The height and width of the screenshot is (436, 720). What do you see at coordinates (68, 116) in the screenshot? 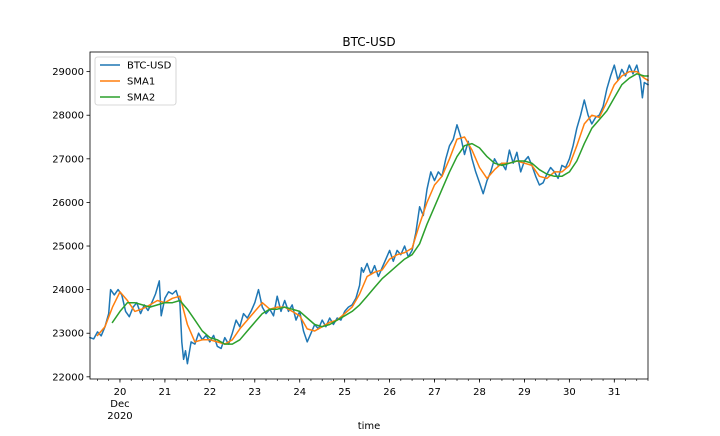
I see `y-tick-label: 28000` at bounding box center [68, 116].